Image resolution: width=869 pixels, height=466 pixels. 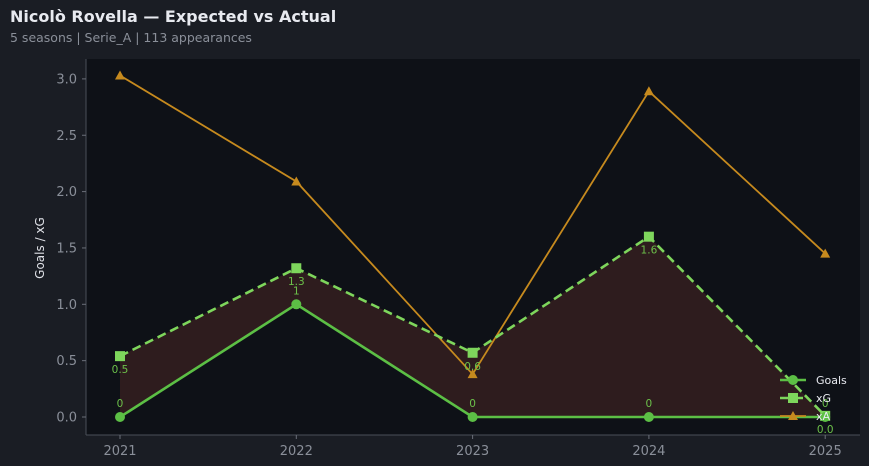 I want to click on chart-subtitle: 5 seasons | Serie_A | 113 appearances, so click(x=131, y=37).